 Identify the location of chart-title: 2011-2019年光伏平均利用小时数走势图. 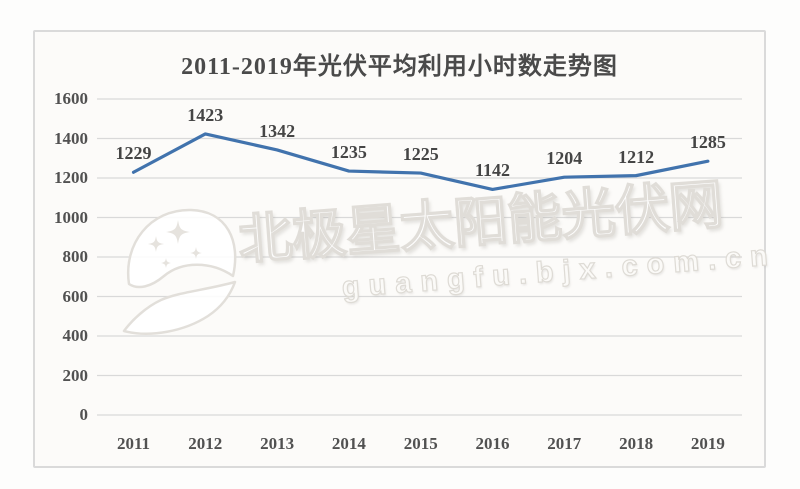
(399, 67).